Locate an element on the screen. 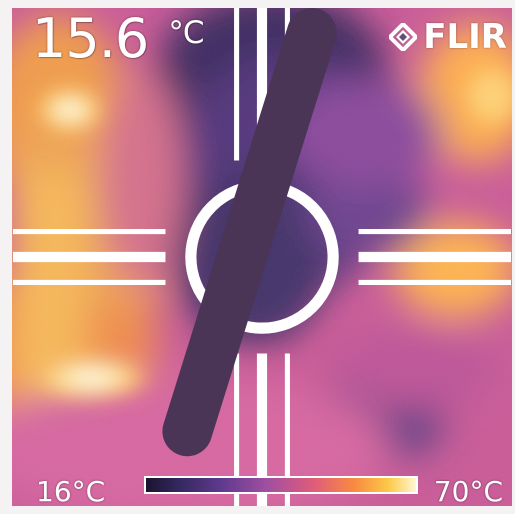 The width and height of the screenshot is (515, 514). temperature-unit: °C is located at coordinates (186, 33).